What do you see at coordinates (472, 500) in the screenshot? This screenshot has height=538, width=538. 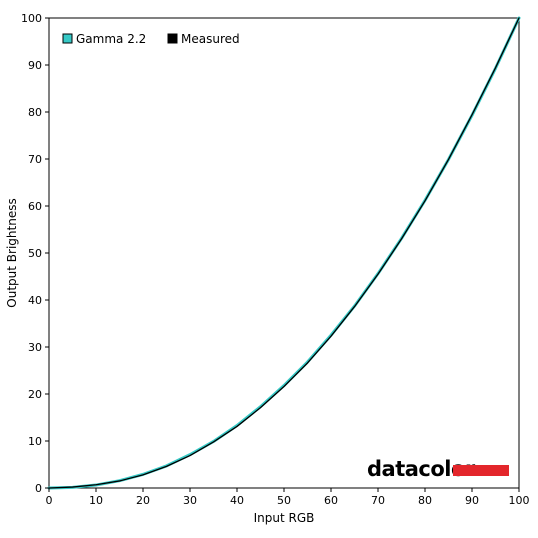 I see `x-tick-label: 90` at bounding box center [472, 500].